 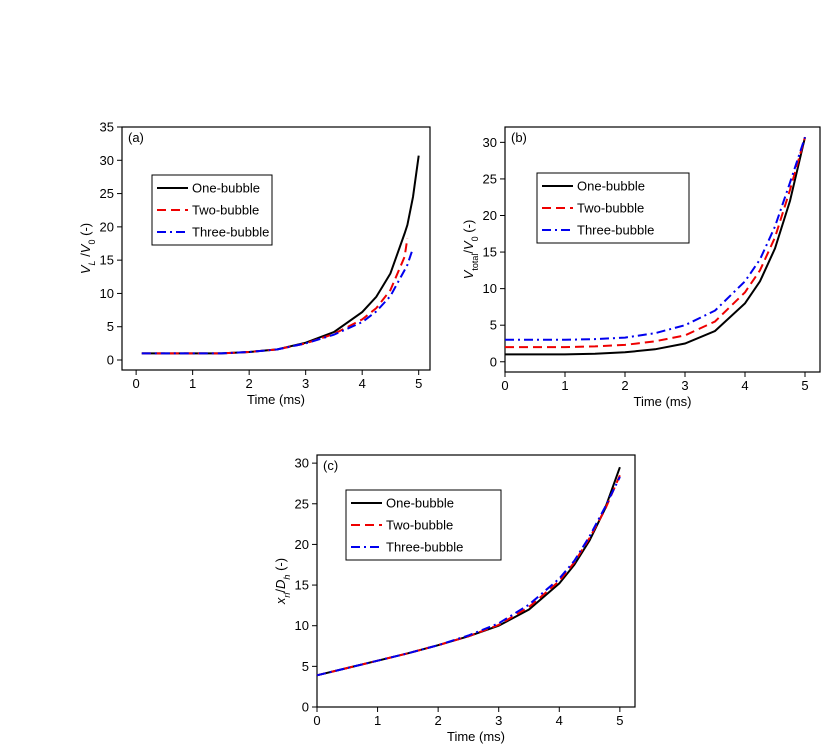 What do you see at coordinates (287, 577) in the screenshot?
I see `y-axis-title-part: h` at bounding box center [287, 577].